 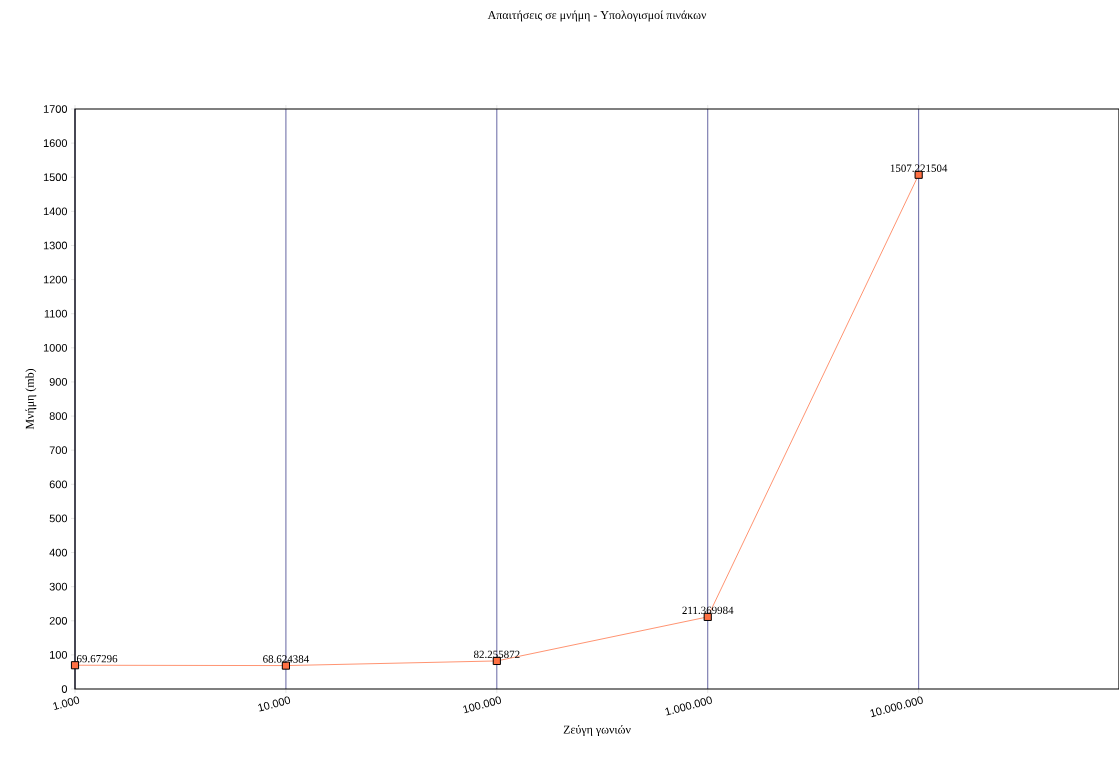 What do you see at coordinates (286, 659) in the screenshot?
I see `data-label: 68.624384` at bounding box center [286, 659].